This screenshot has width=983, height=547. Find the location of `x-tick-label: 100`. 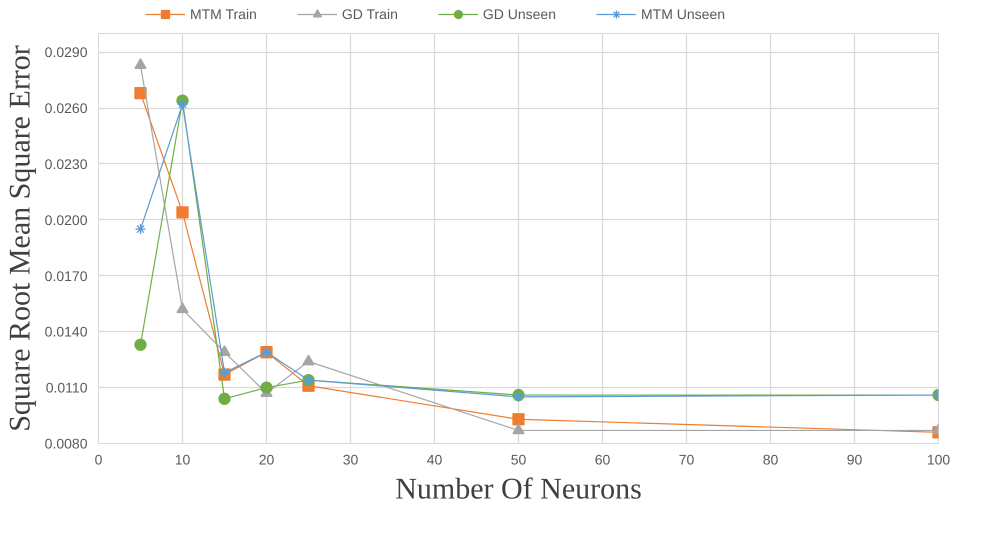

x-tick-label: 100 is located at coordinates (938, 460).